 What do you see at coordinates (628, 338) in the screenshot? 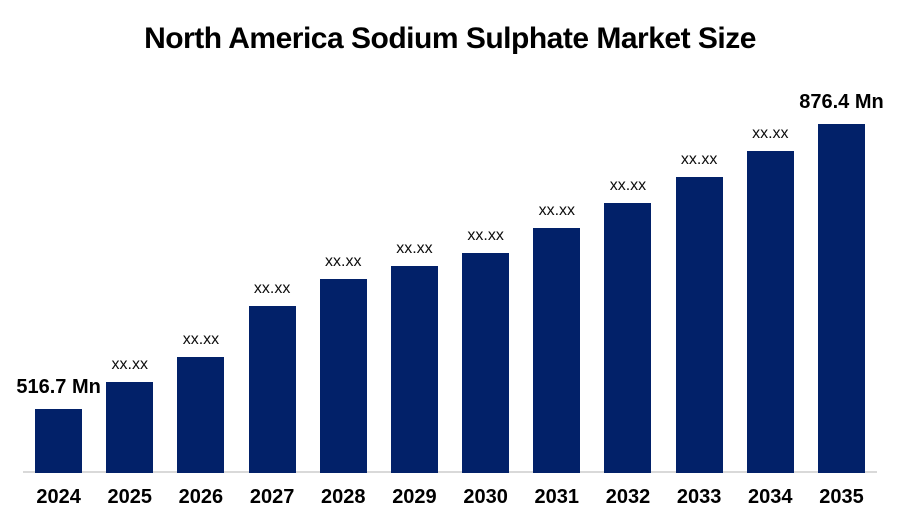
I see `bar-2032` at bounding box center [628, 338].